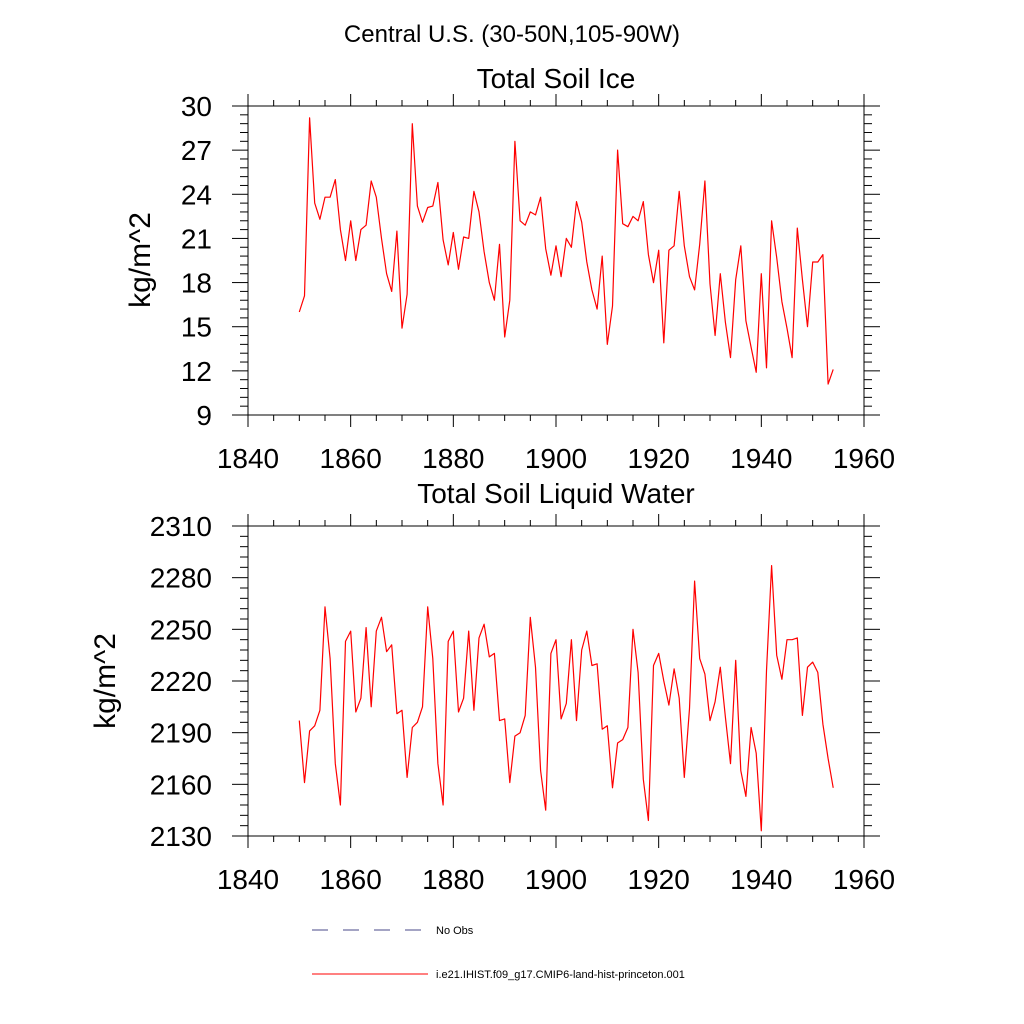  What do you see at coordinates (181, 526) in the screenshot?
I see `y-tick-label: 2310` at bounding box center [181, 526].